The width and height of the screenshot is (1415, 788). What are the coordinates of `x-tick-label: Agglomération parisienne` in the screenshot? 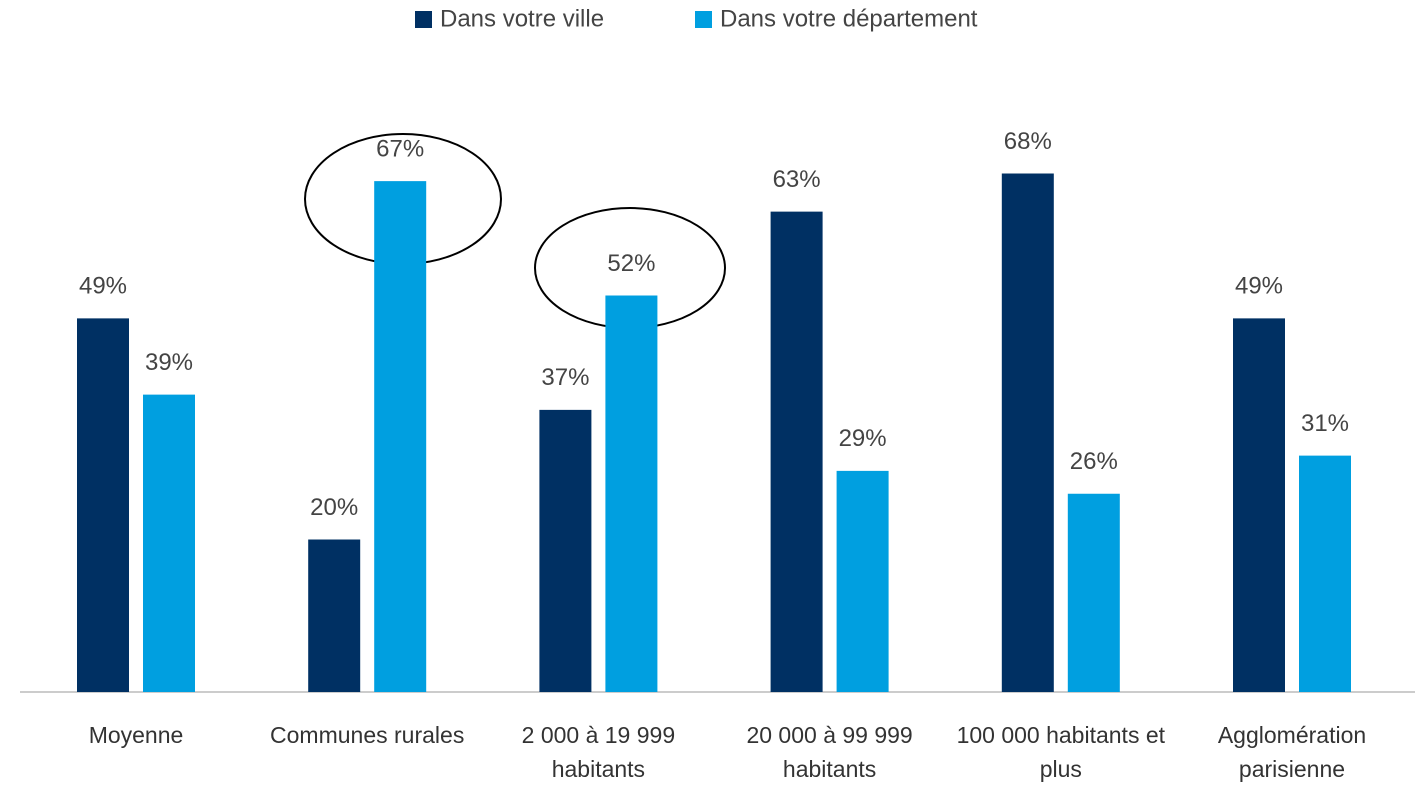 It's located at (1292, 752).